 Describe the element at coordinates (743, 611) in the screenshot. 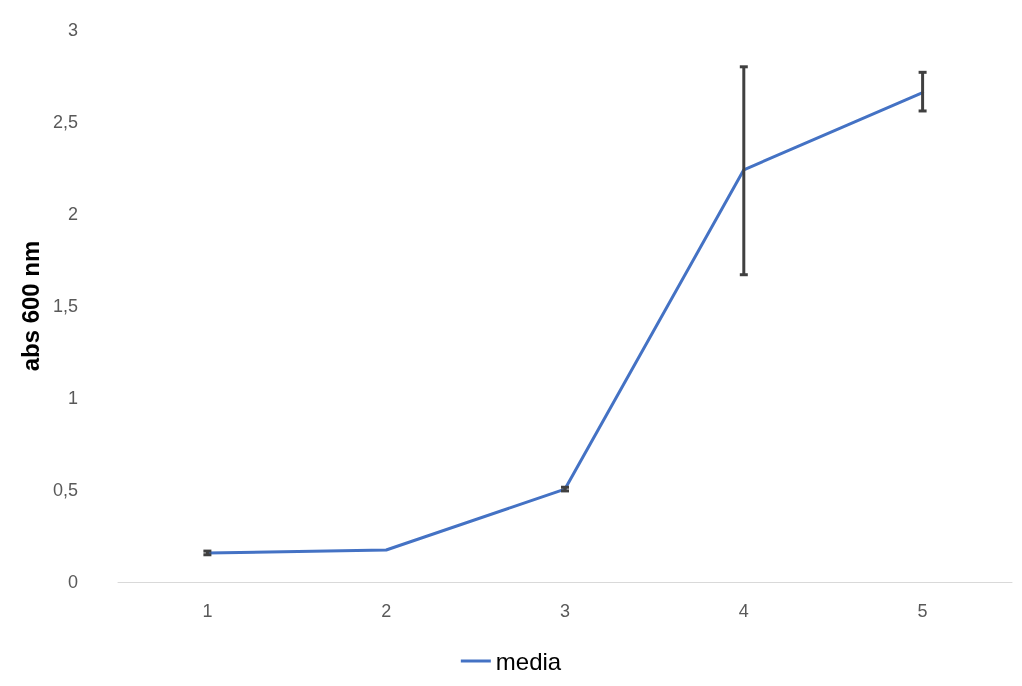

I see `x-tick-label: 4` at that location.